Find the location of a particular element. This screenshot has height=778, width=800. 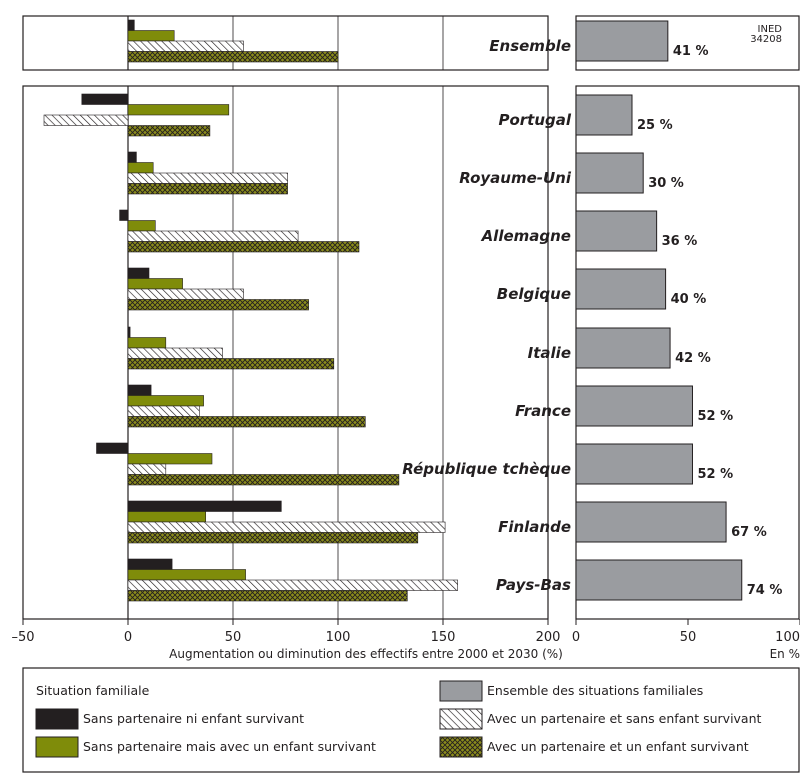

country-label: Belgique is located at coordinates (534, 294).